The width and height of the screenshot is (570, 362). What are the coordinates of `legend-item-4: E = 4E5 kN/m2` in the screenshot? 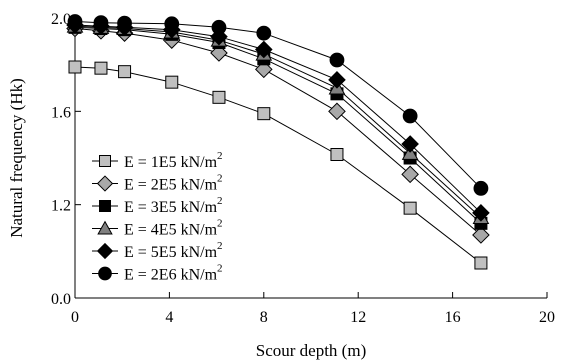 It's located at (157, 228).